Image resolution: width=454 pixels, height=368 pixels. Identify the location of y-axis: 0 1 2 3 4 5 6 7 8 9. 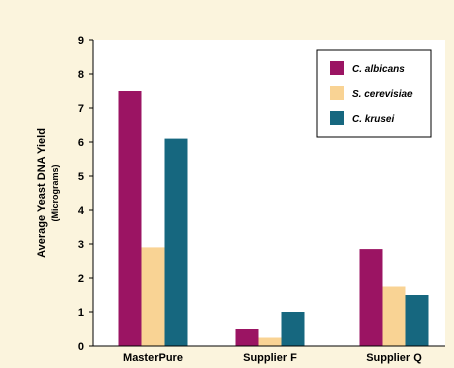
(85, 194).